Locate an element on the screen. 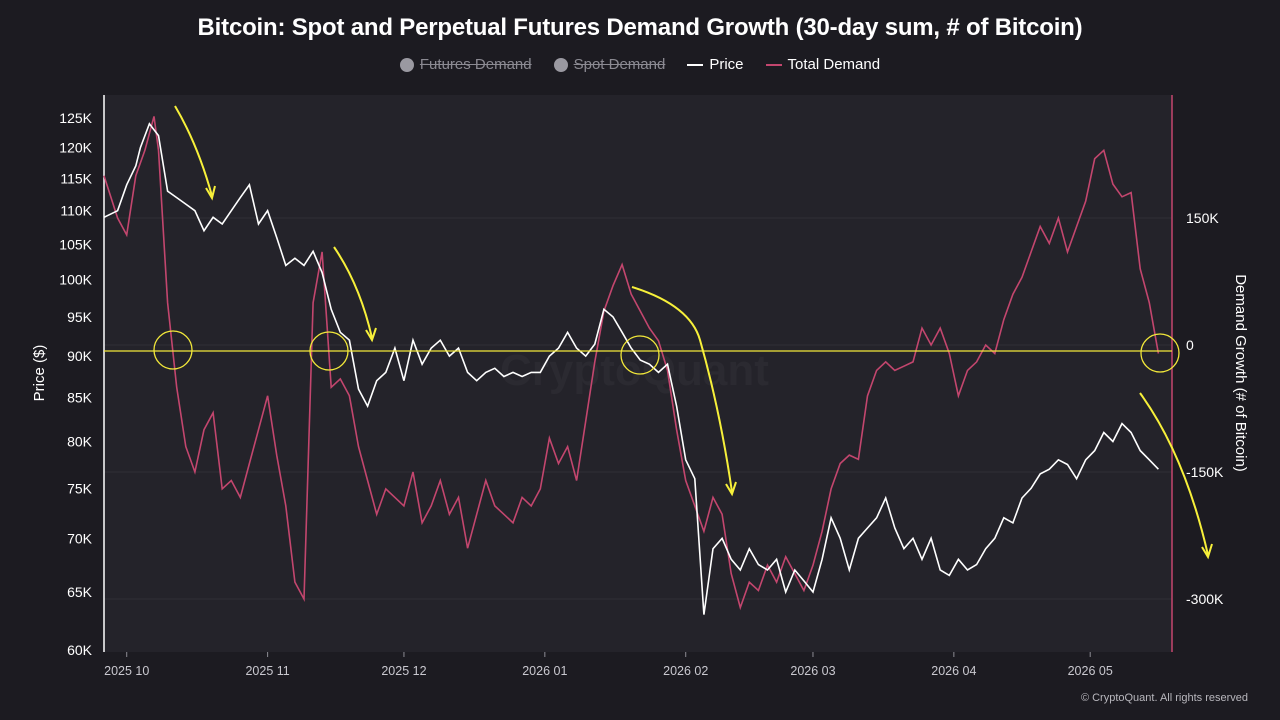  legend-item-spot-demand: Spot Demand is located at coordinates (609, 64).